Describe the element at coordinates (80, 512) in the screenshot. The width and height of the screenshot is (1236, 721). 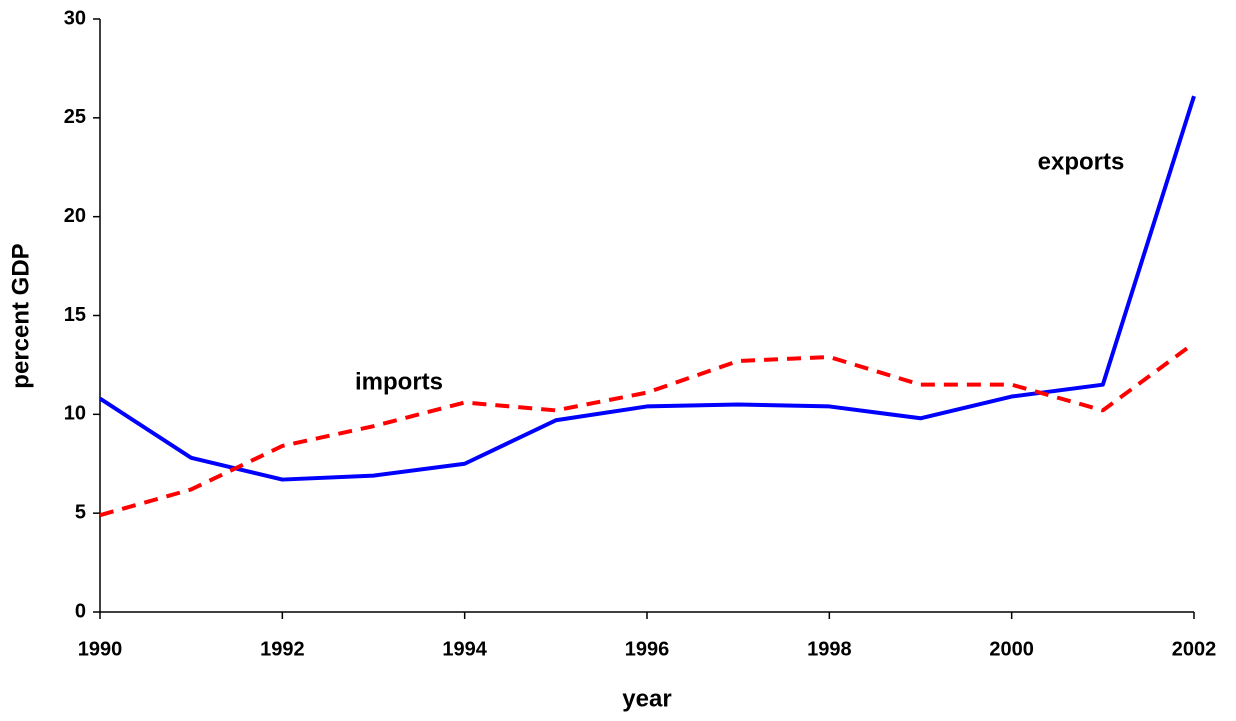
I see `y-tick-label: 5` at that location.